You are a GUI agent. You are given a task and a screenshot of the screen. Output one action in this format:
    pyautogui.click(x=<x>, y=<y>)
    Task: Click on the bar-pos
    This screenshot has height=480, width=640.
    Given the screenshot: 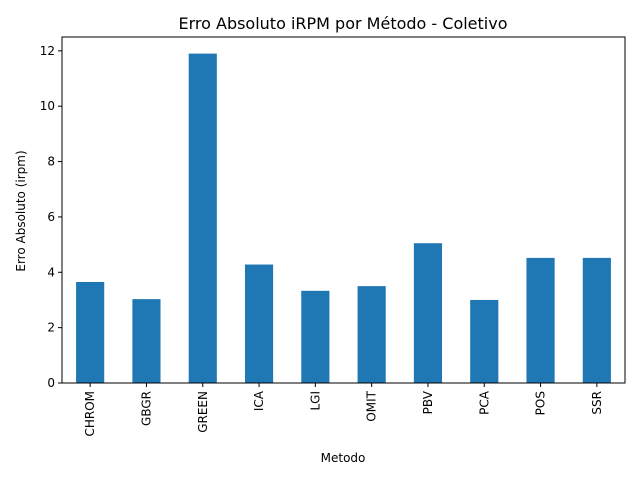 What is the action you would take?
    pyautogui.click(x=540, y=320)
    